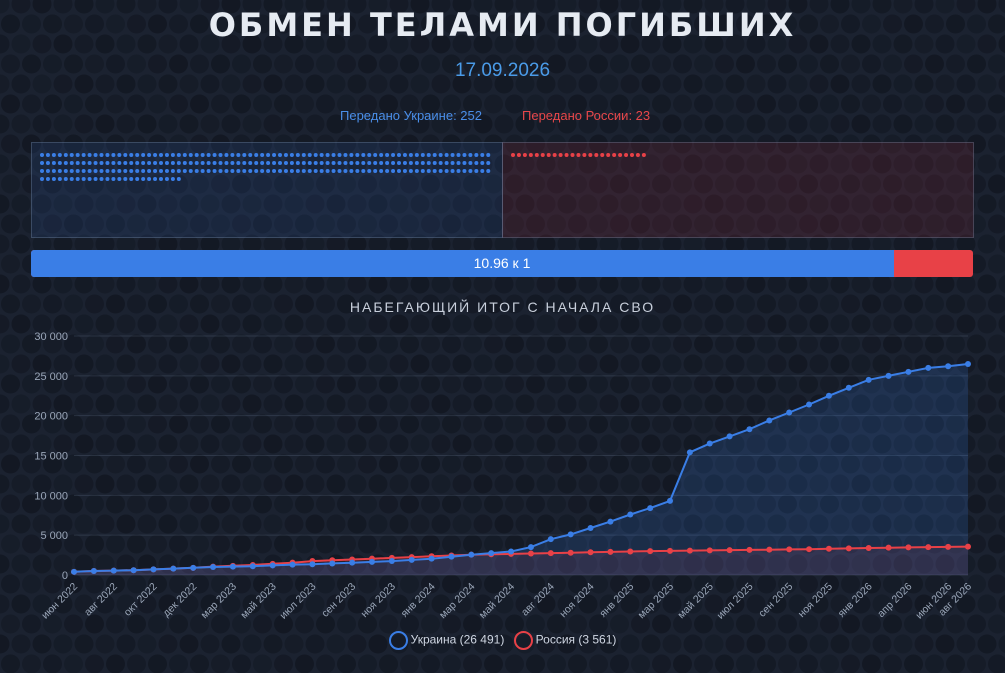 This screenshot has width=1005, height=673. I want to click on x-tick-label: мар 2024, so click(457, 601).